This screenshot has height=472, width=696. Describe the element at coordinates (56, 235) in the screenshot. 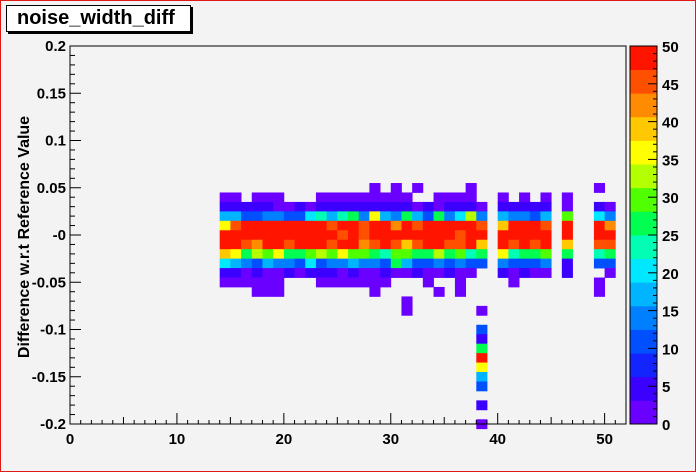

I see `y-axis: -0.2 -0.15 -0.1 -0.05 -0 0.05 0.1 0.15 0.2` at that location.